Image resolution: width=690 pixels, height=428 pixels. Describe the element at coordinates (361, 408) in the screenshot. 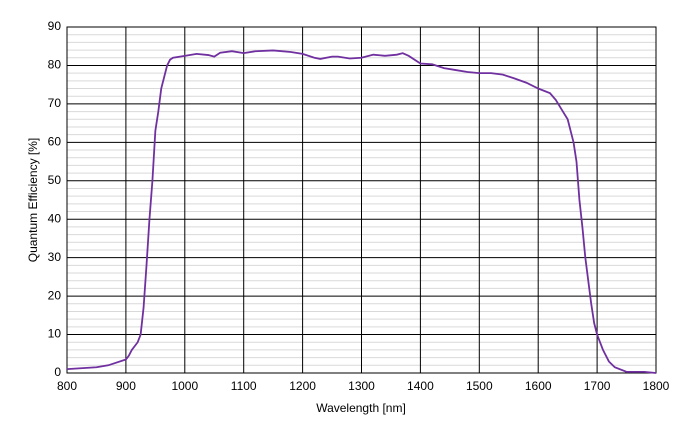

I see `x-axis-label: Wavelength [nm]` at that location.